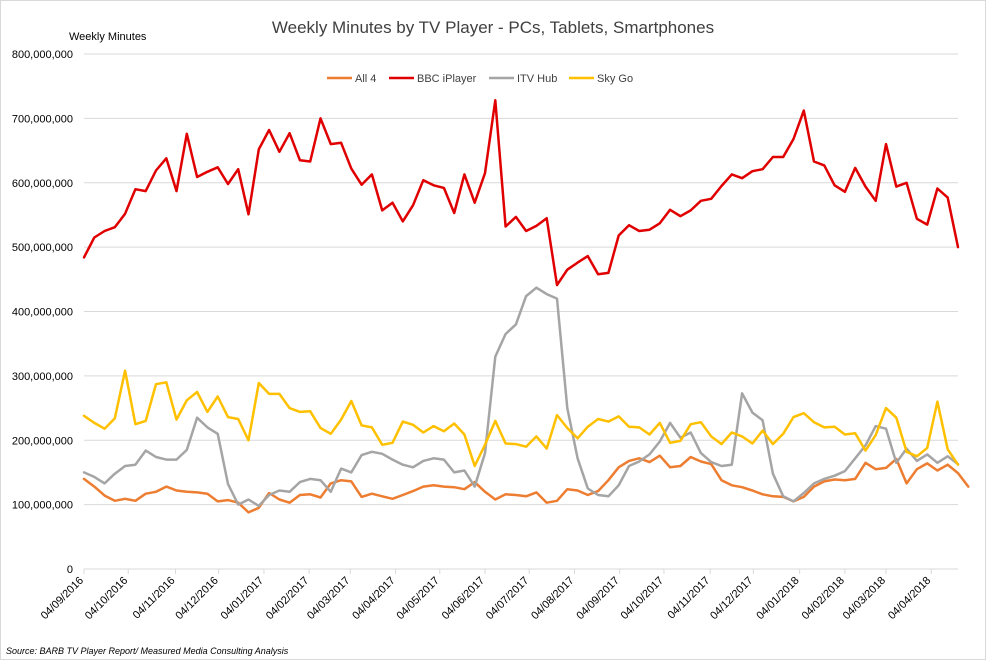 Image resolution: width=988 pixels, height=662 pixels. Describe the element at coordinates (521, 418) in the screenshot. I see `series-line-sky-go` at that location.